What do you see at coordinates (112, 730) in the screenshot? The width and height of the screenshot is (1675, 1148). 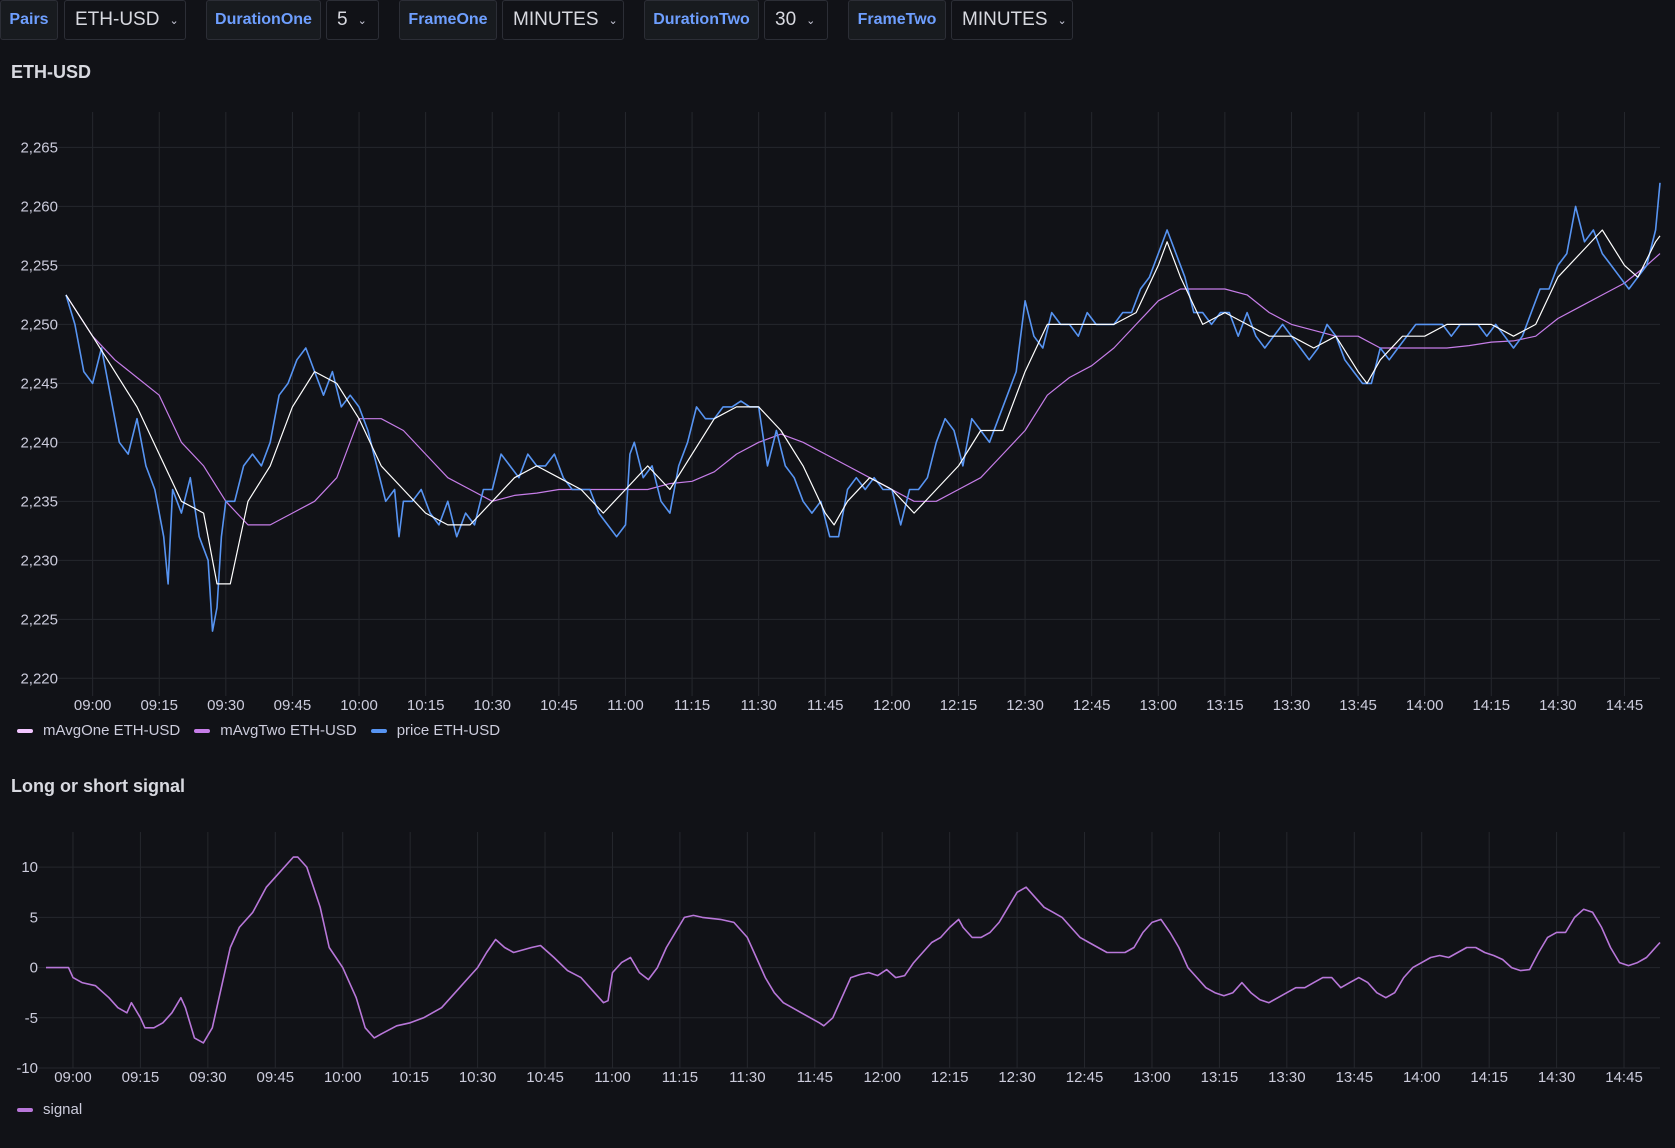 I see `legend-label: mAvgOne ETH-USD` at bounding box center [112, 730].